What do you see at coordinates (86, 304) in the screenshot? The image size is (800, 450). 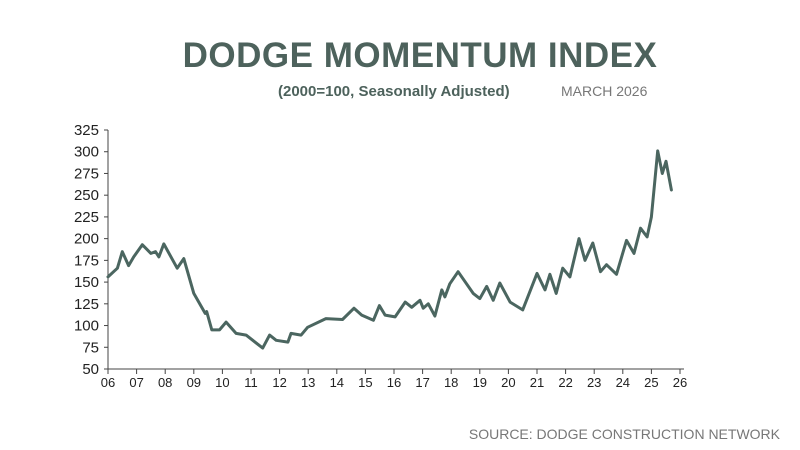 I see `y-tick-label: 125` at bounding box center [86, 304].